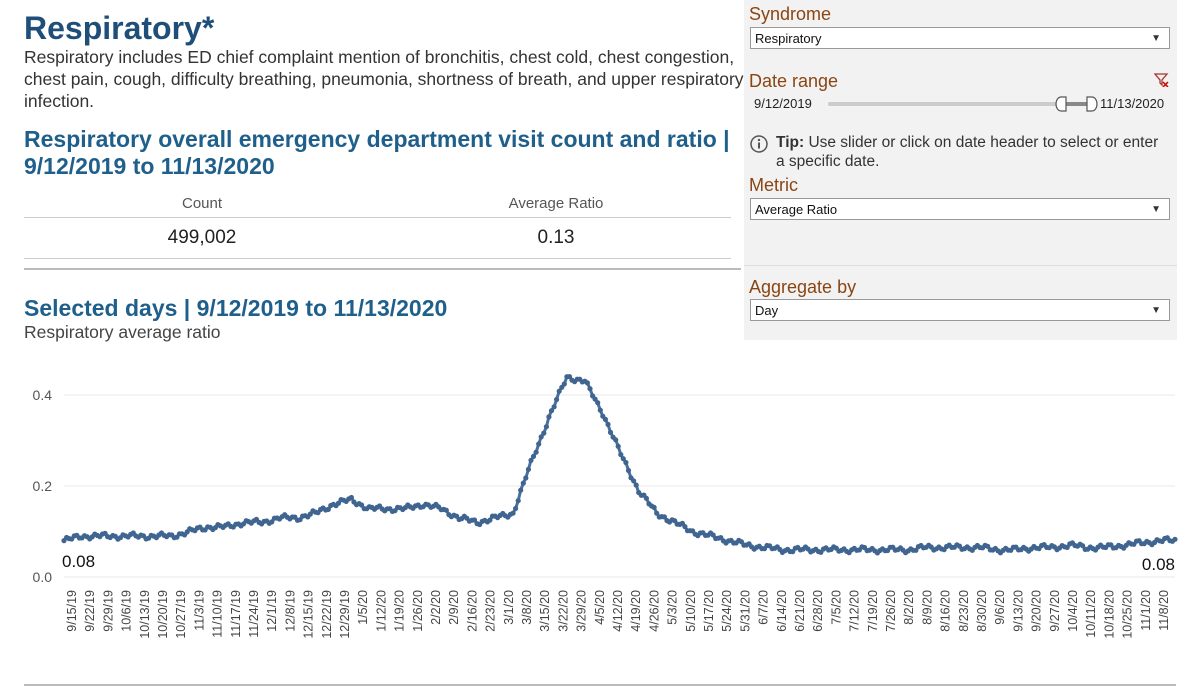  What do you see at coordinates (1073, 611) in the screenshot?
I see `x-tick-label: 10/4/20` at bounding box center [1073, 611].